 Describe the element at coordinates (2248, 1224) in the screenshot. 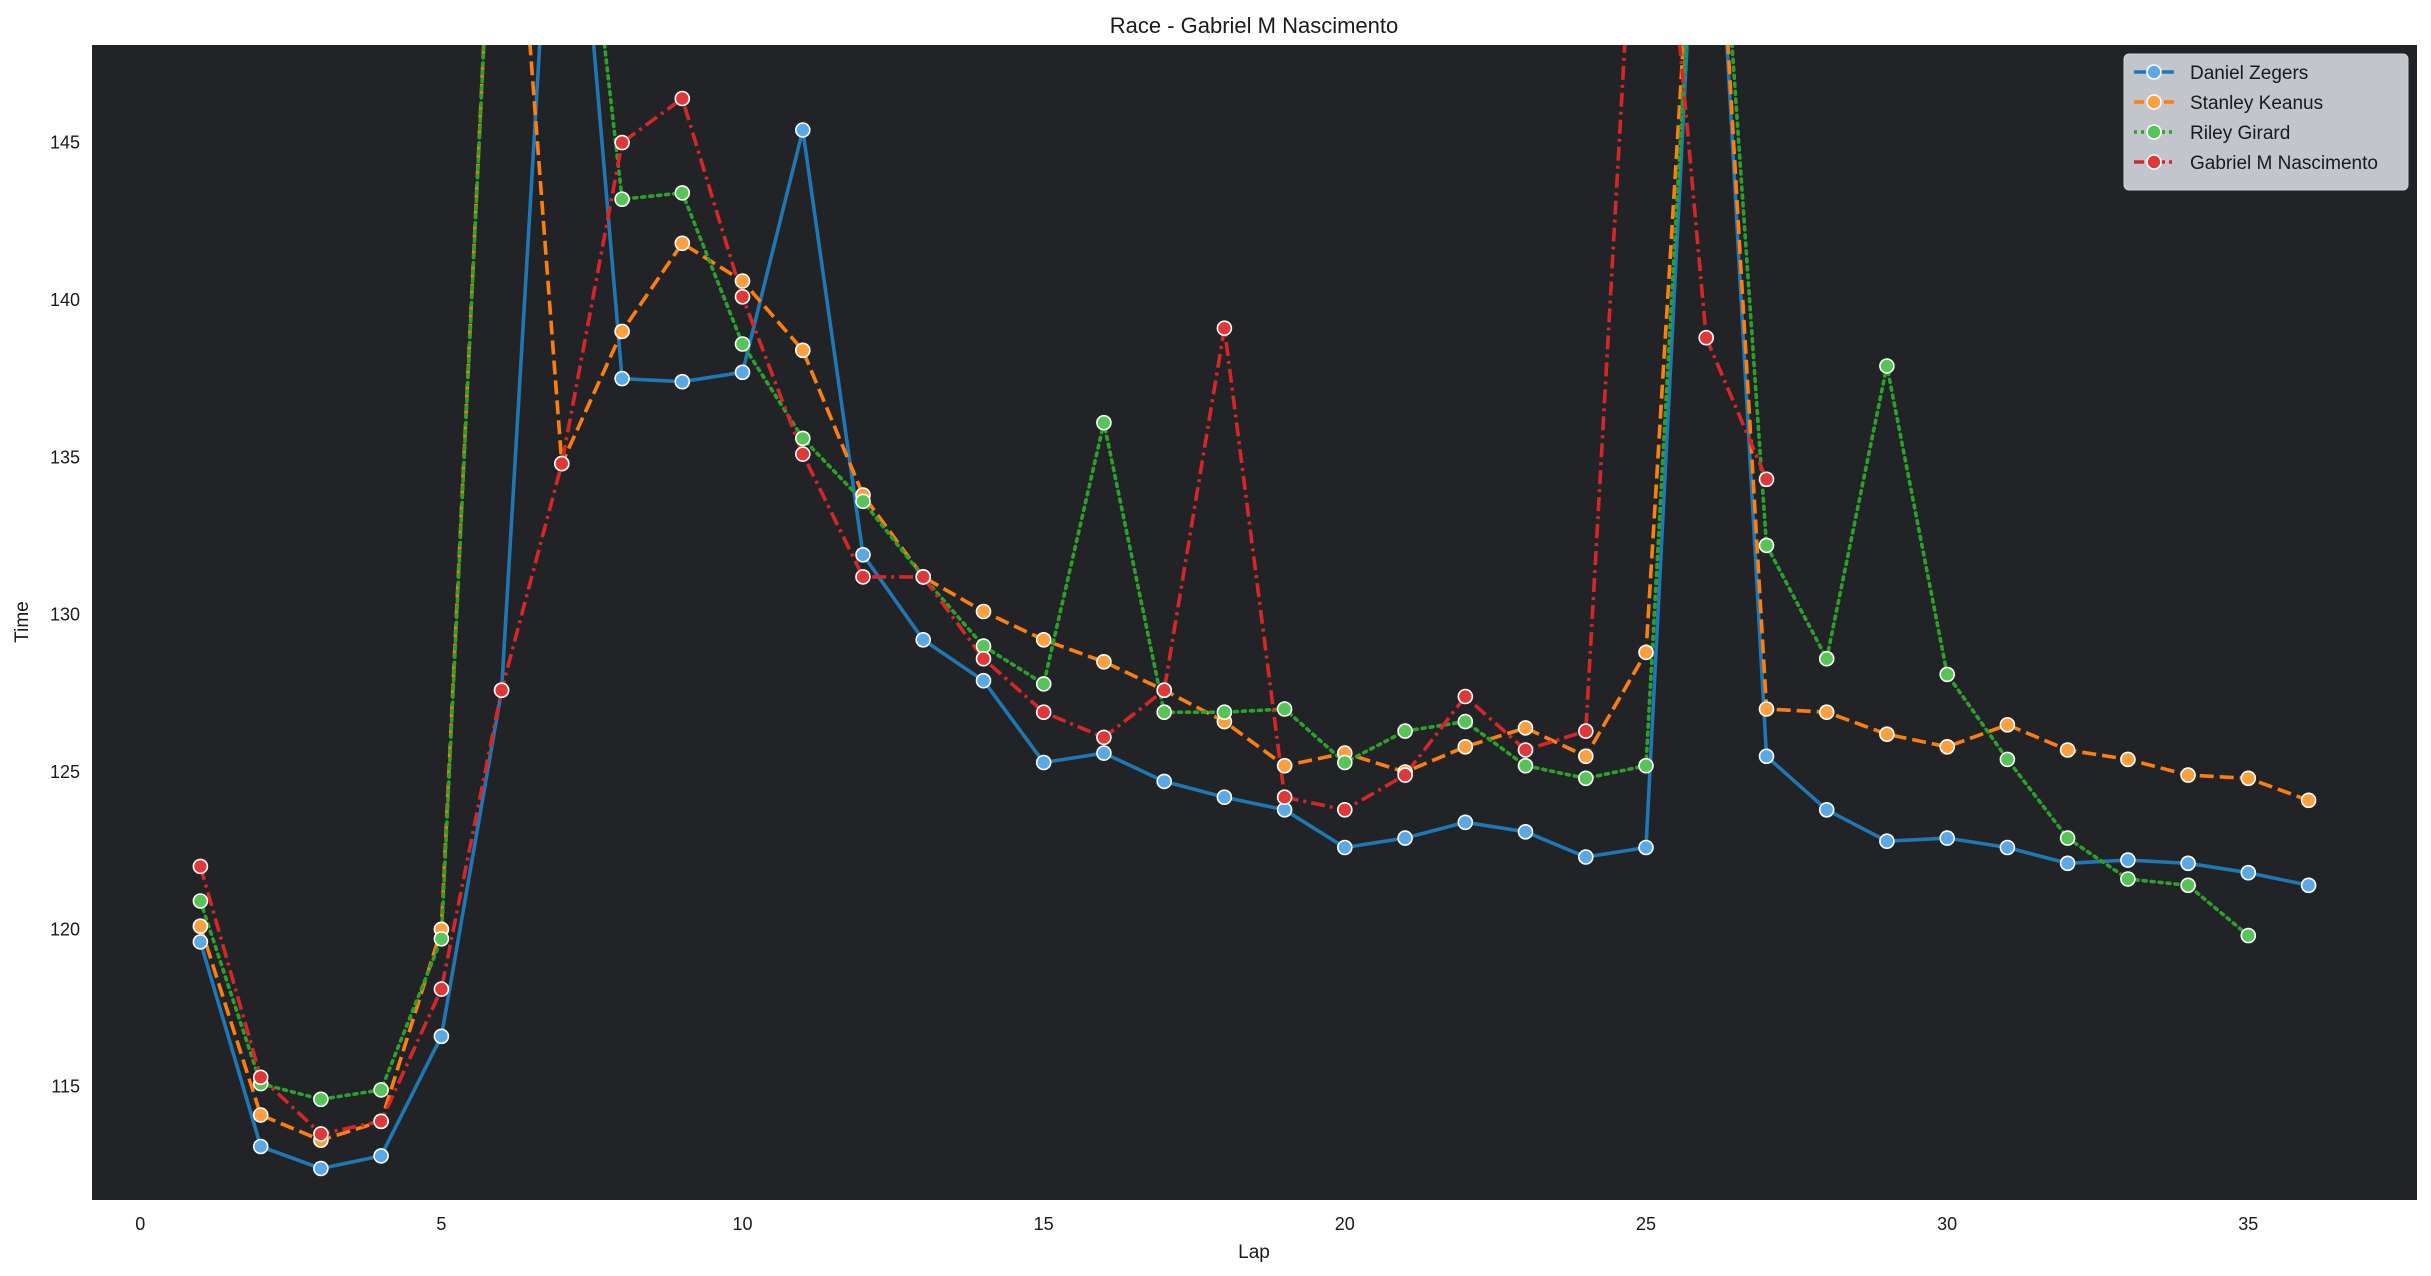

I see `x-tick-label: 35` at that location.